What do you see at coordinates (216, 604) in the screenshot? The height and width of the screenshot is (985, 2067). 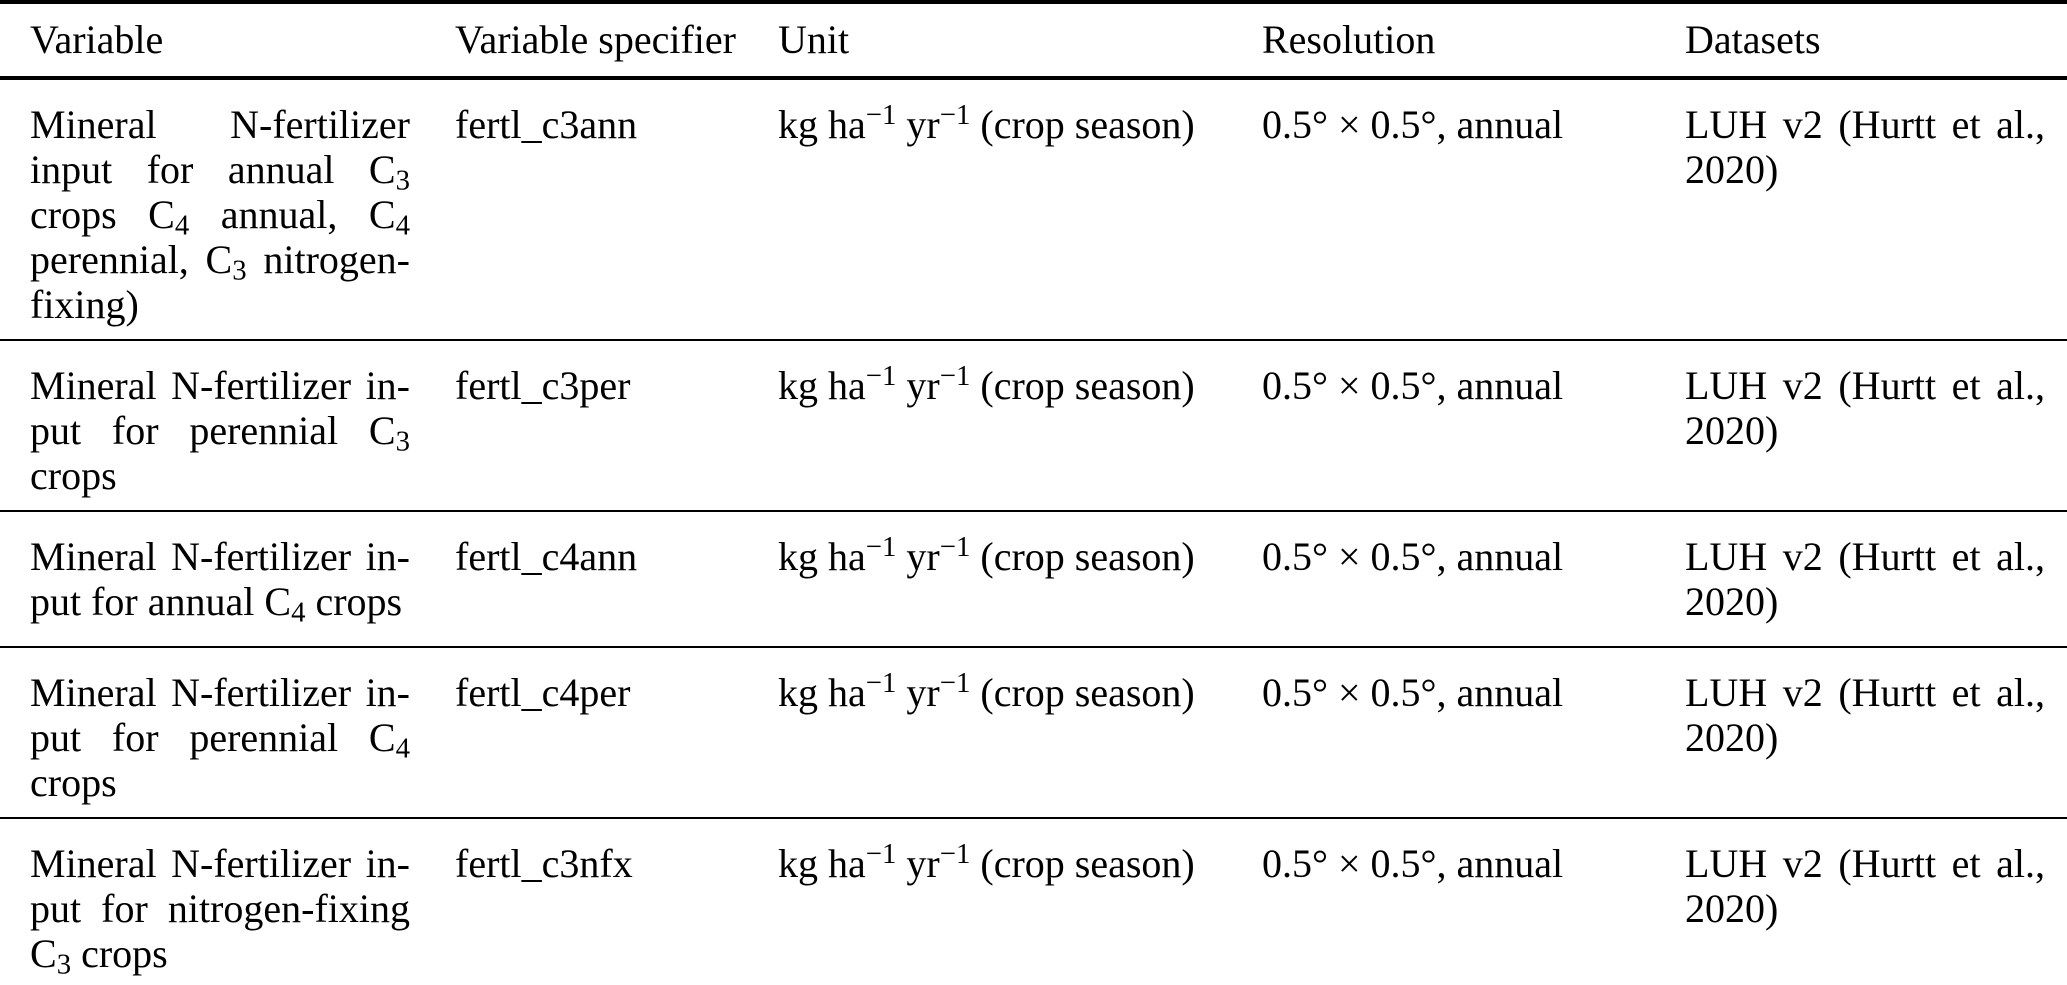 I see `text-line: put for annual C4 crops` at bounding box center [216, 604].